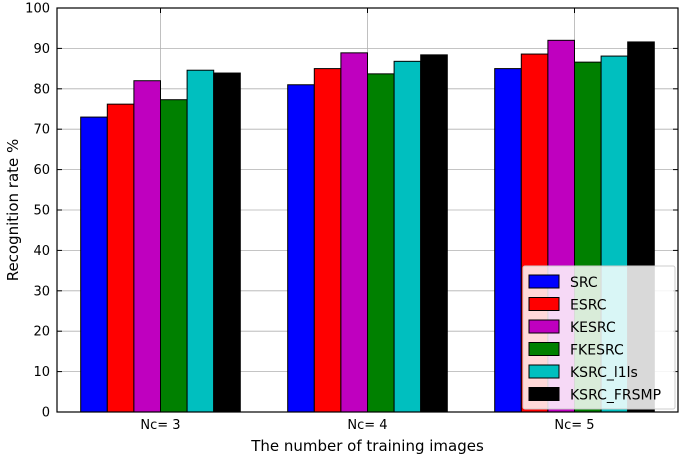  What do you see at coordinates (367, 425) in the screenshot?
I see `x-tick-label: Nc= 4` at bounding box center [367, 425].